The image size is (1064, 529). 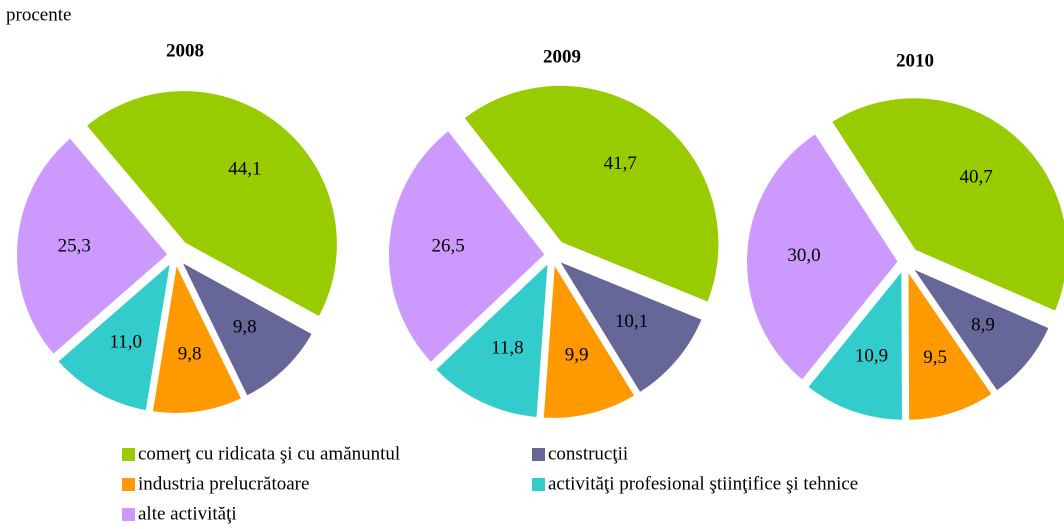 What do you see at coordinates (187, 513) in the screenshot?
I see `legend-label: alte activităţi` at bounding box center [187, 513].